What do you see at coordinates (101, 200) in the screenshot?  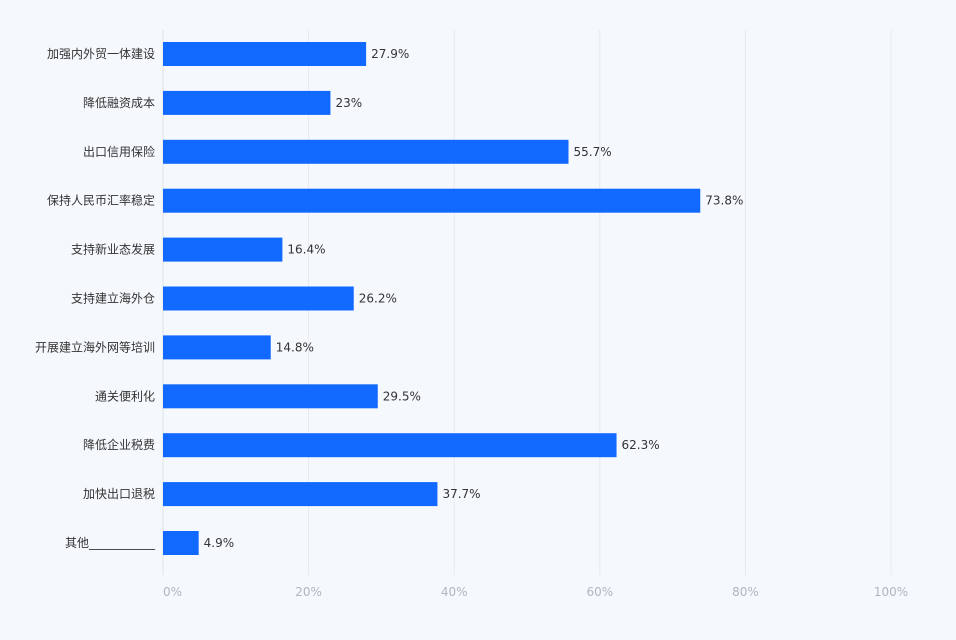 I see `category-label: 保持人民币汇率稳定` at bounding box center [101, 200].